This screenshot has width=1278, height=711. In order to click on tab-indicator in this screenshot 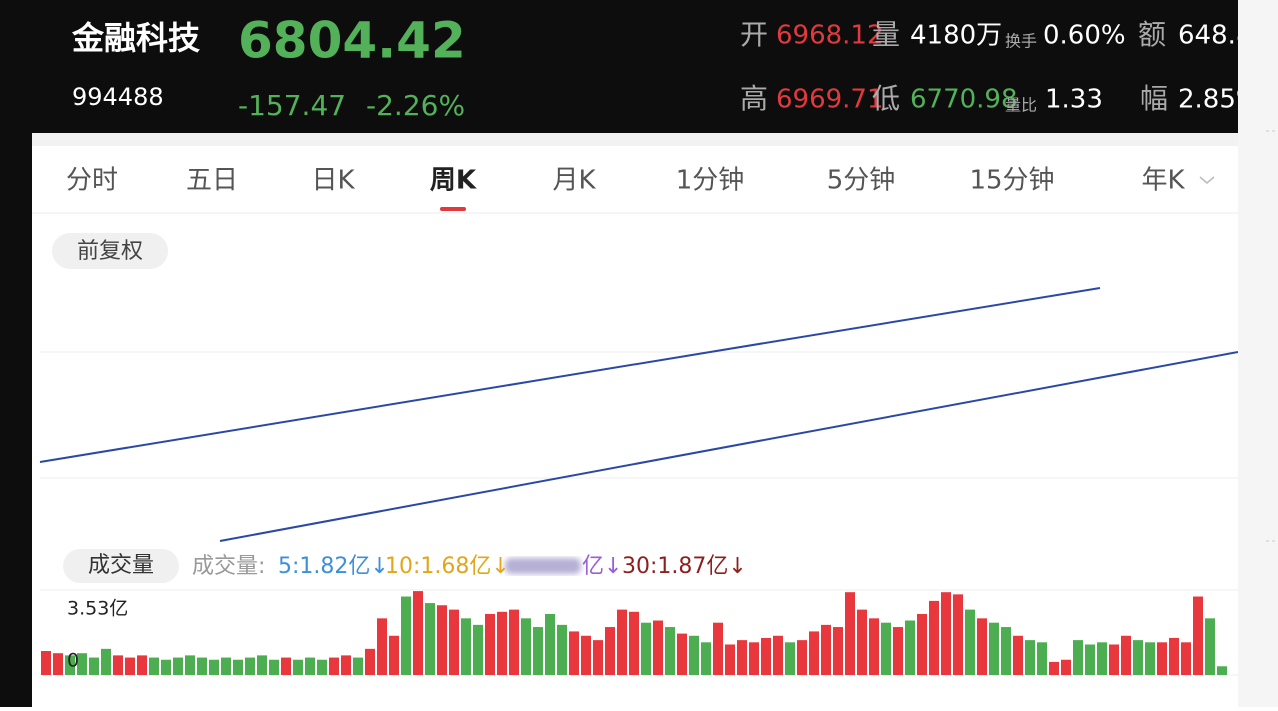, I will do `click(453, 209)`.